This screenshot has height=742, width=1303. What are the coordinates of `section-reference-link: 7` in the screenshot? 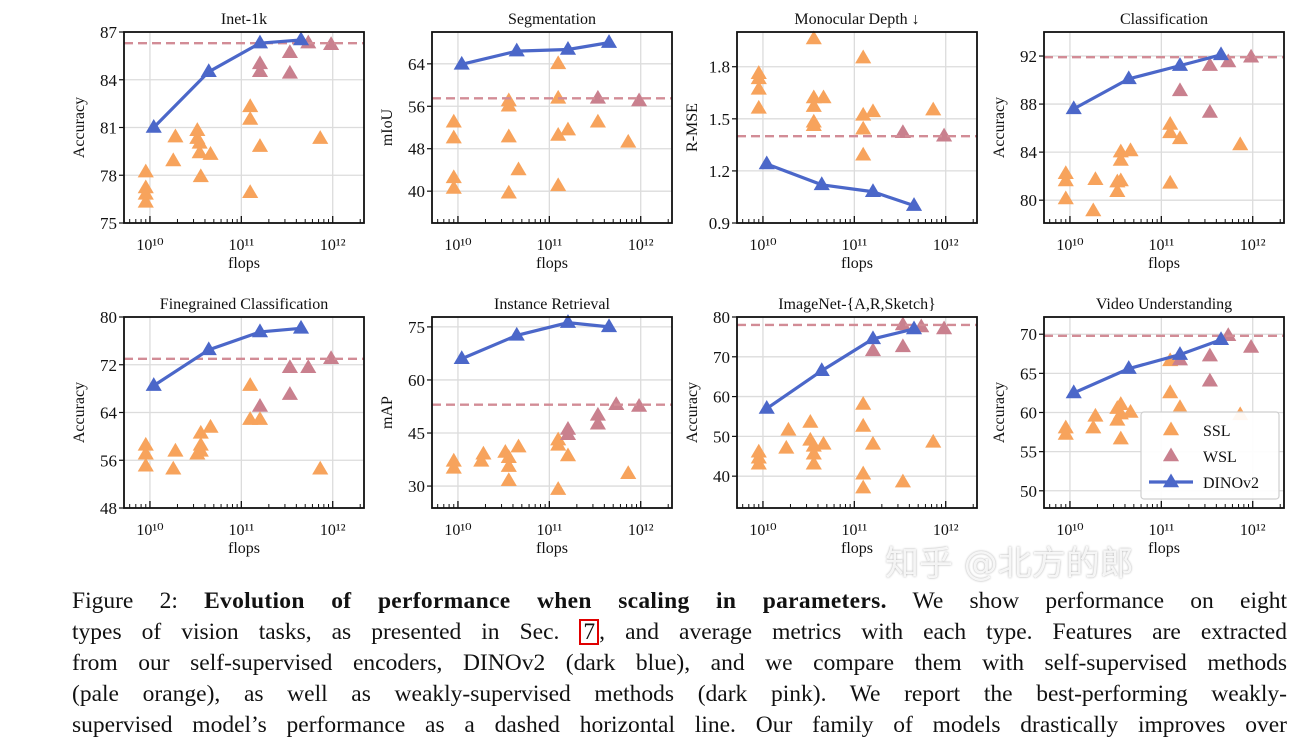 It's located at (589, 632).